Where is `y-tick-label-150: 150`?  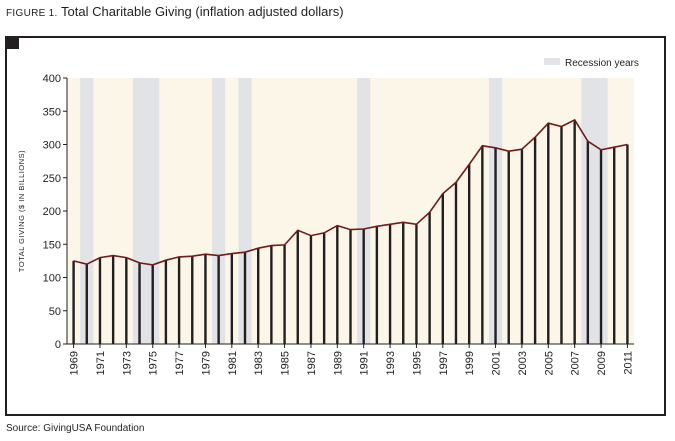 y-tick-label-150: 150 is located at coordinates (52, 245).